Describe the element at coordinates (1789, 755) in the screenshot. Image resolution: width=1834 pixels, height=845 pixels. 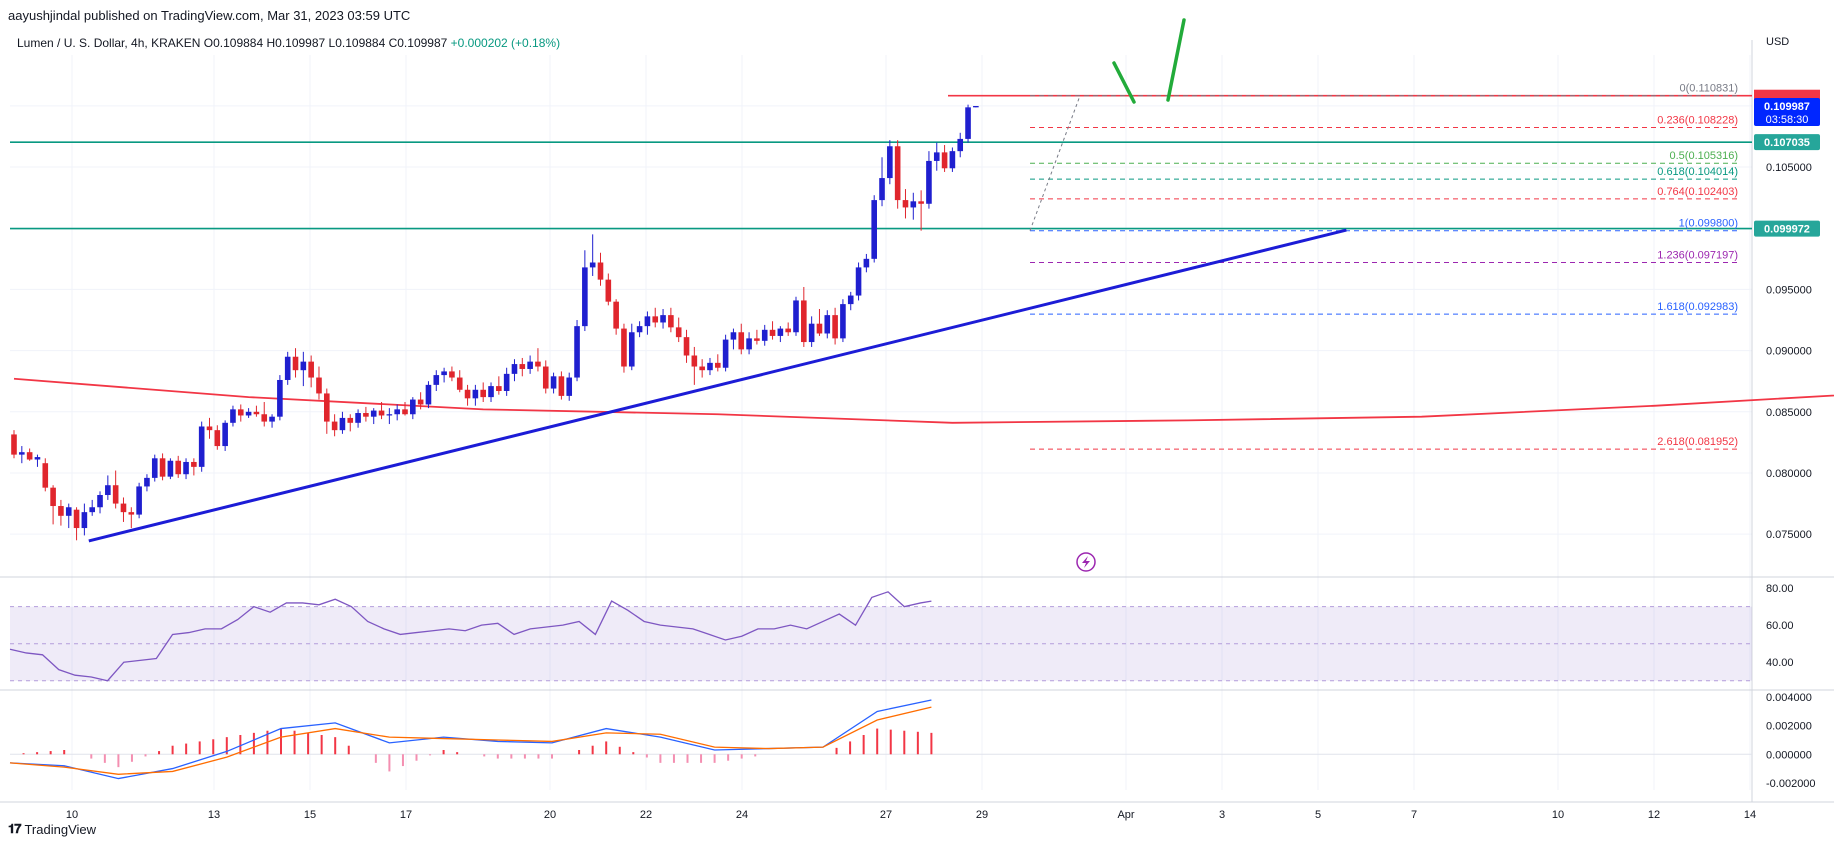
I see `macd-tick-label: 0.000000` at that location.